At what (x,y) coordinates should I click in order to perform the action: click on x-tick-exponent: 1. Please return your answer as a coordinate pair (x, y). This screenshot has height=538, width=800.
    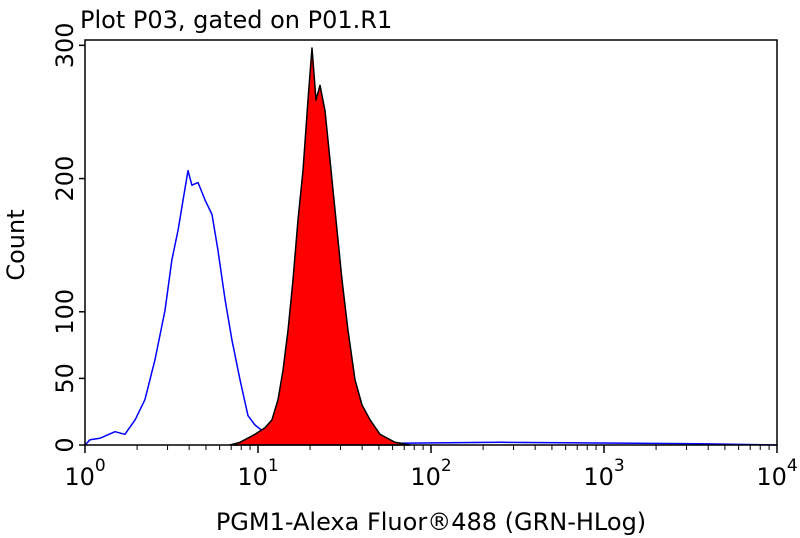
    Looking at the image, I should click on (273, 466).